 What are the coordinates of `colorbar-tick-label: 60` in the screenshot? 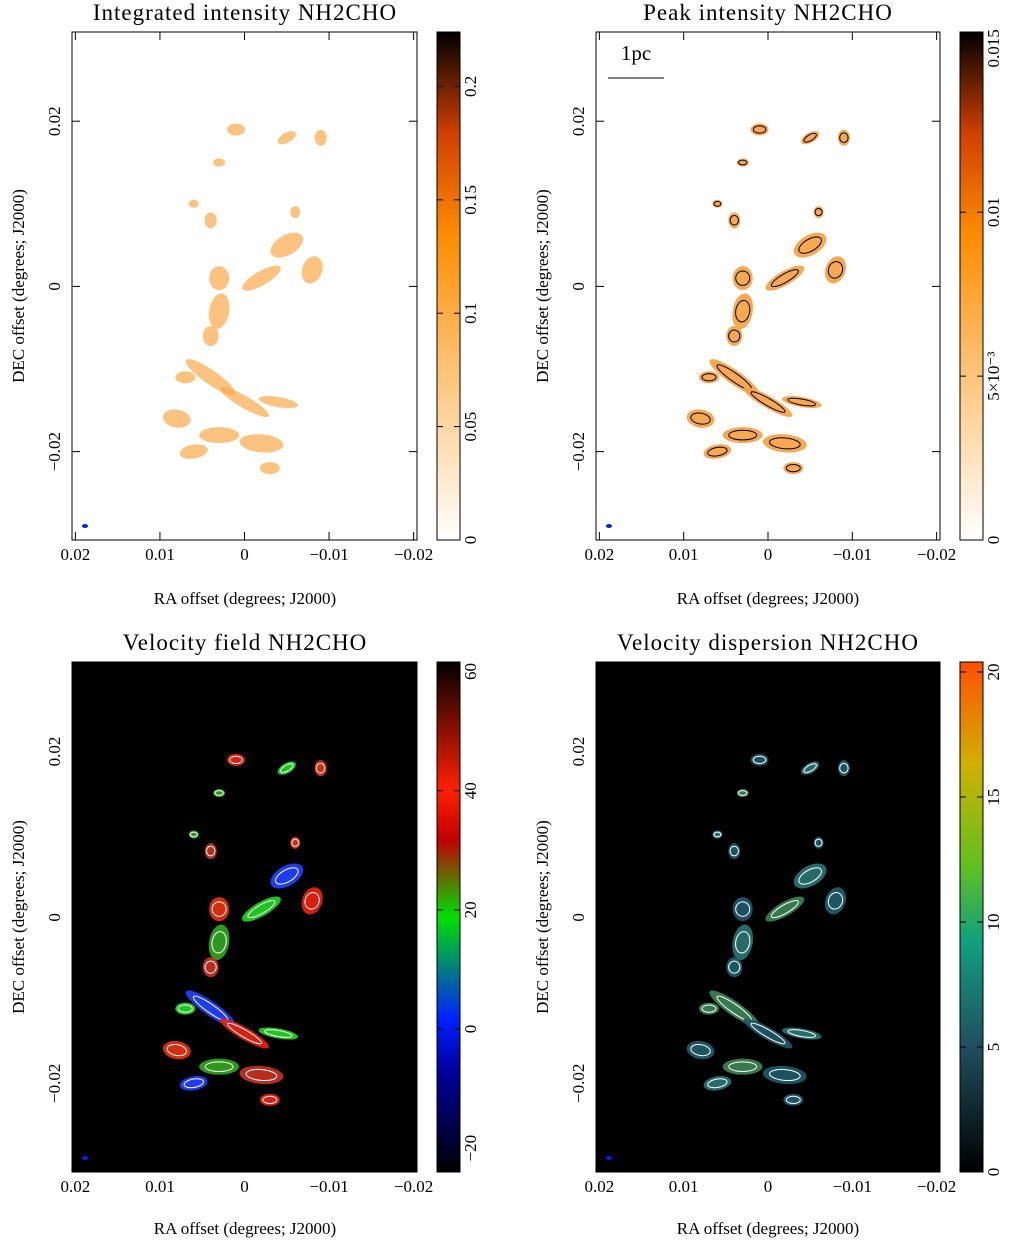 It's located at (470, 671).